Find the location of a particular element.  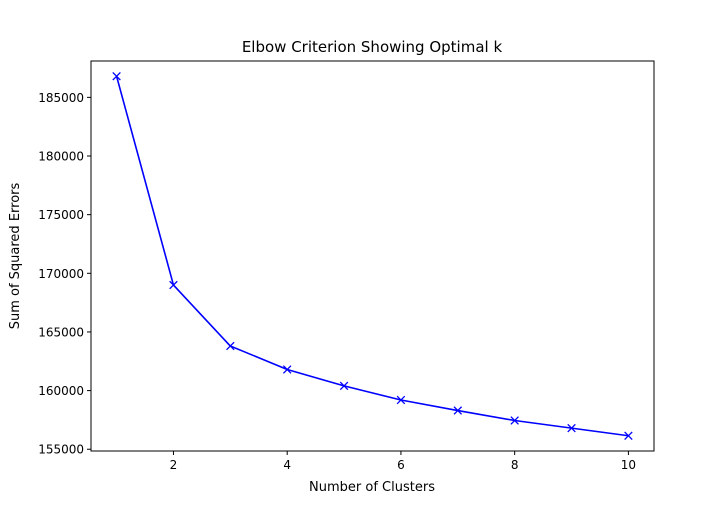

x-tick-label: 6 is located at coordinates (401, 465).